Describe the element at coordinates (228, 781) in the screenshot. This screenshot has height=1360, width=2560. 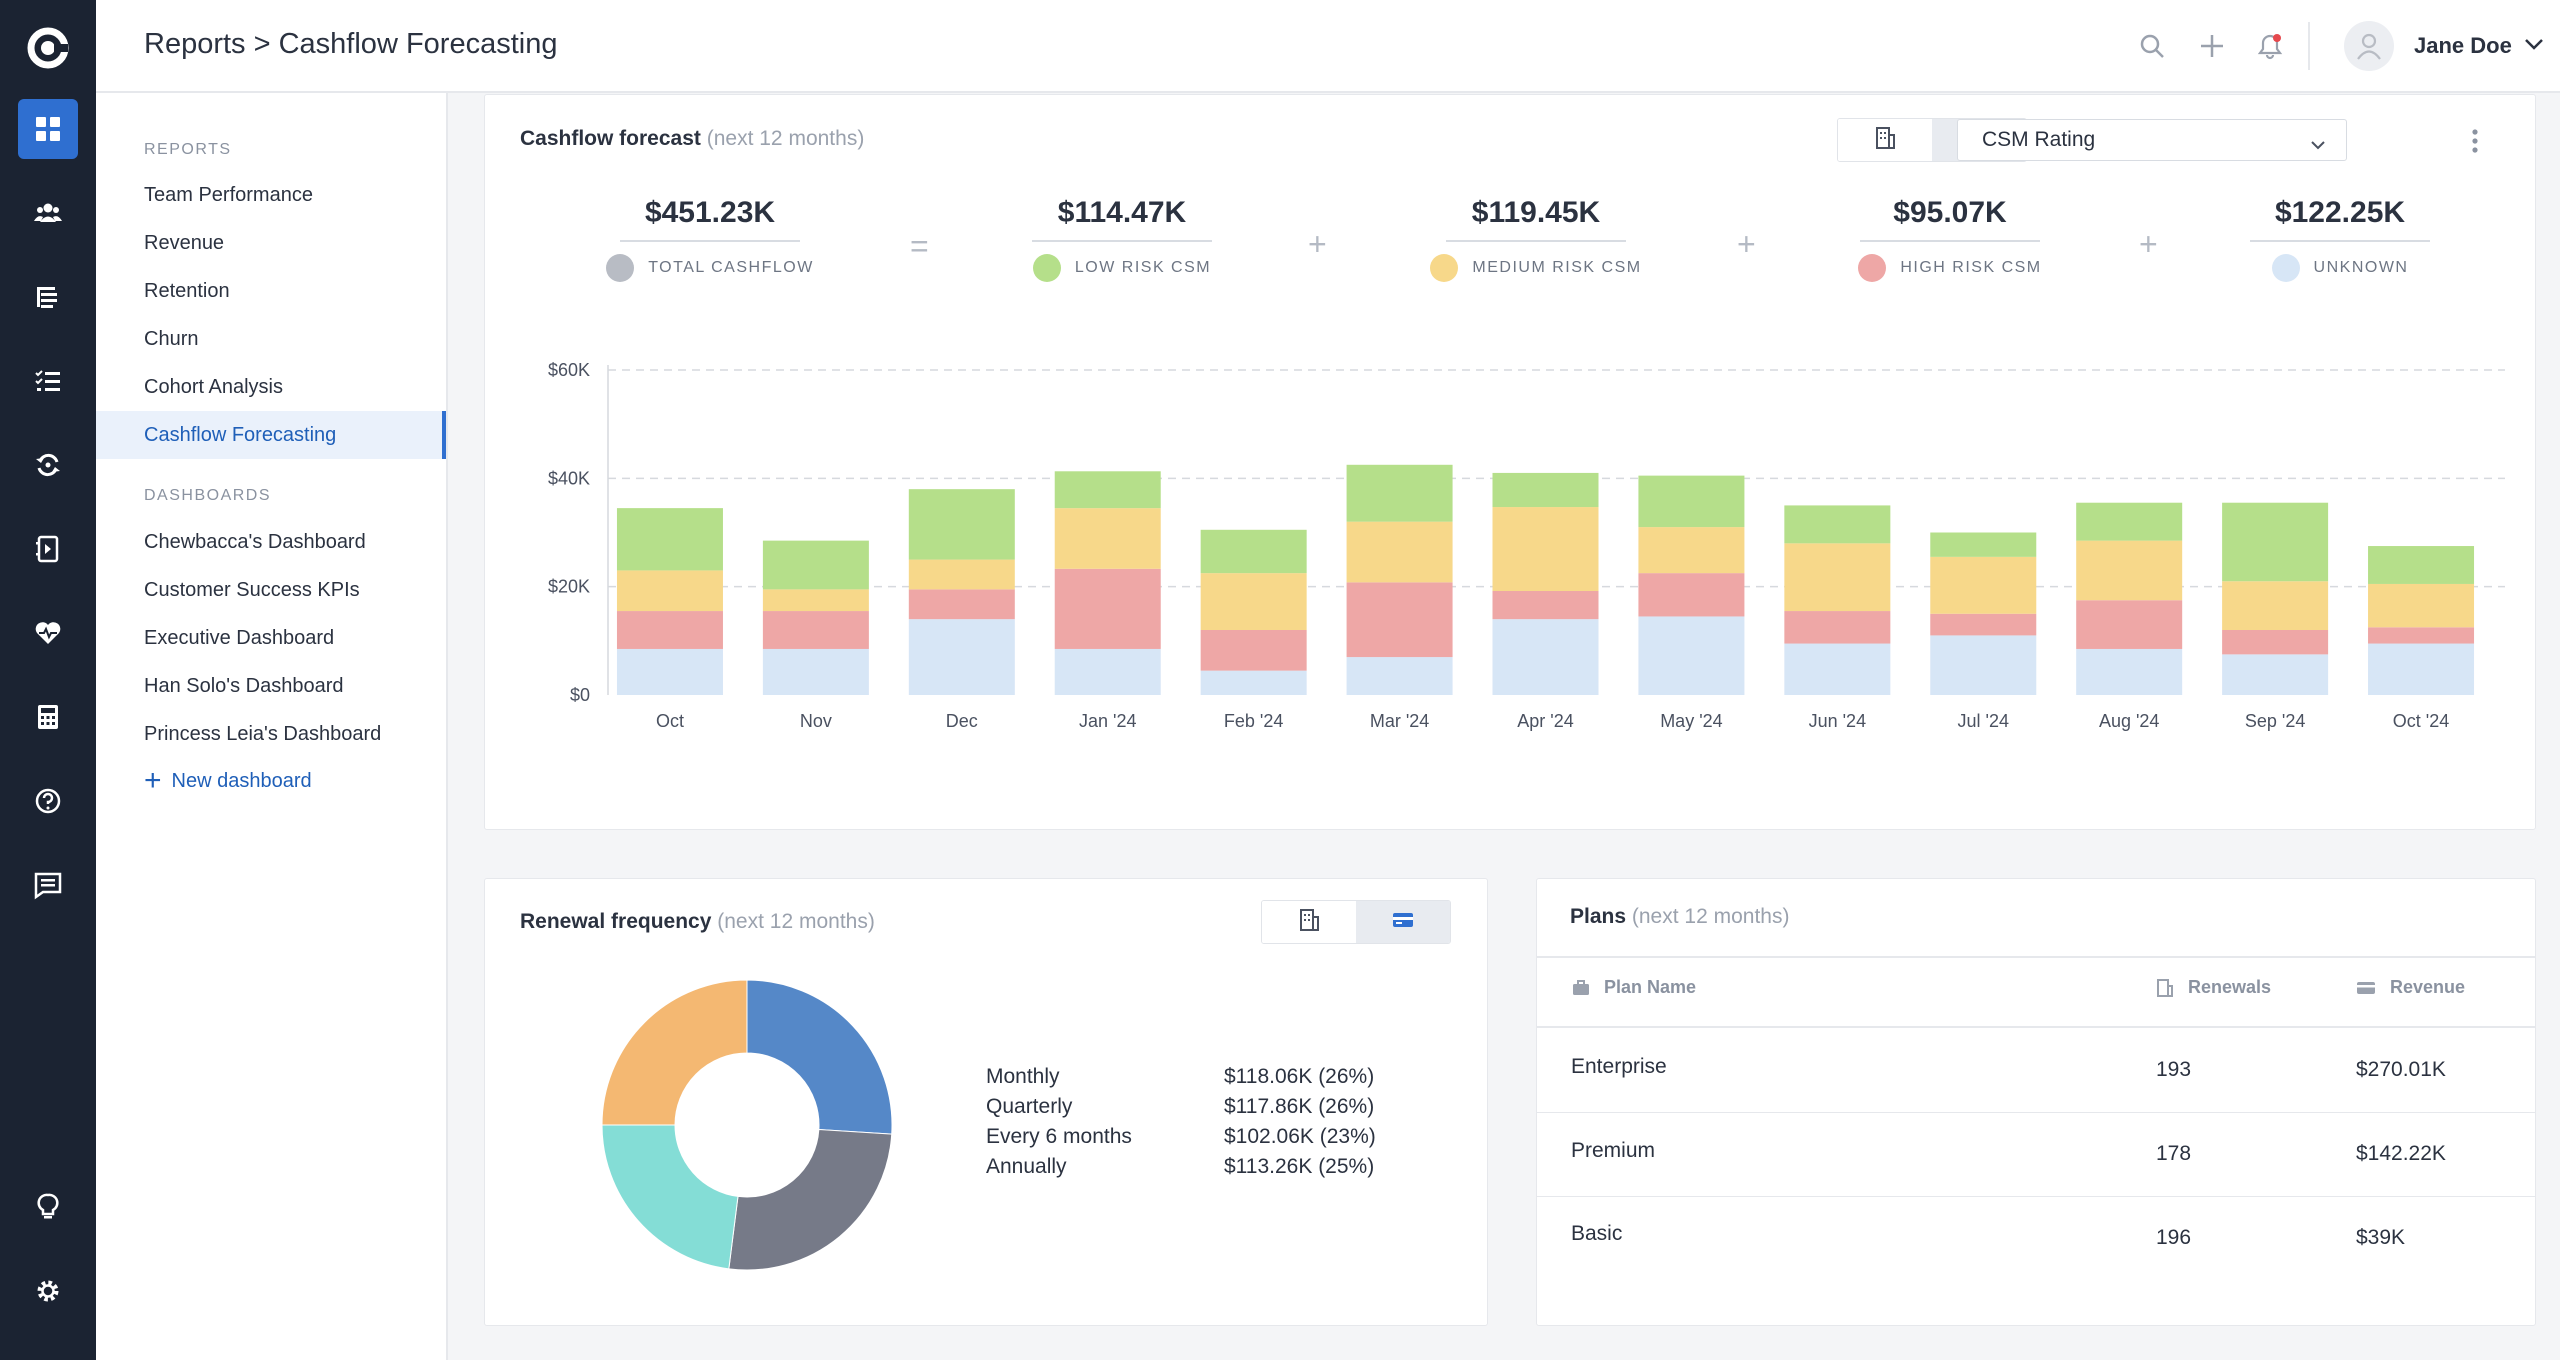
I see `new-dashboard-link: + New dashboard` at that location.